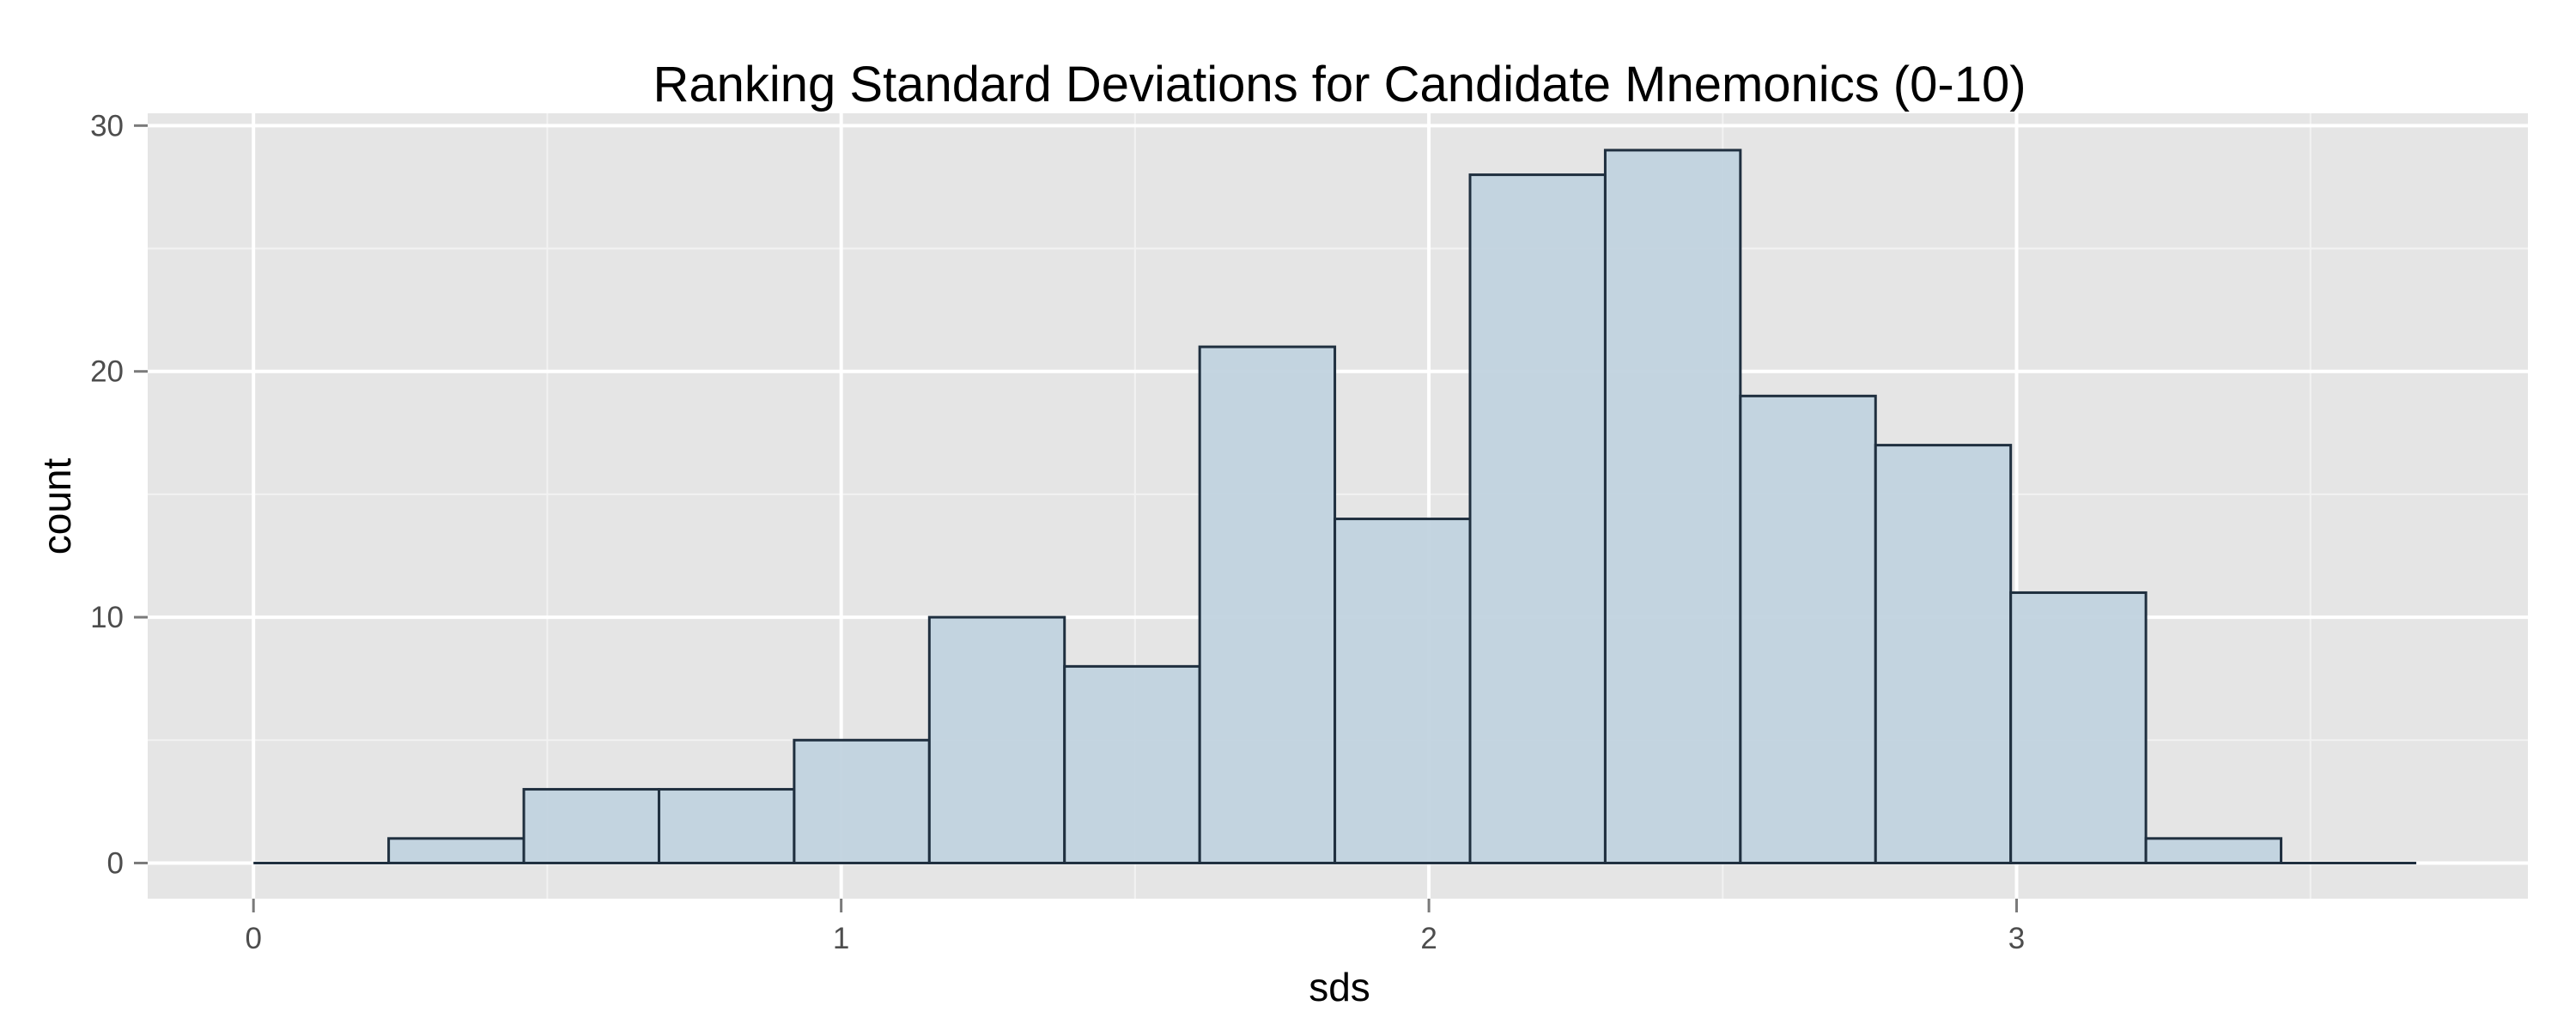 The height and width of the screenshot is (1030, 2576). I want to click on x-axis-title: sds, so click(1339, 987).